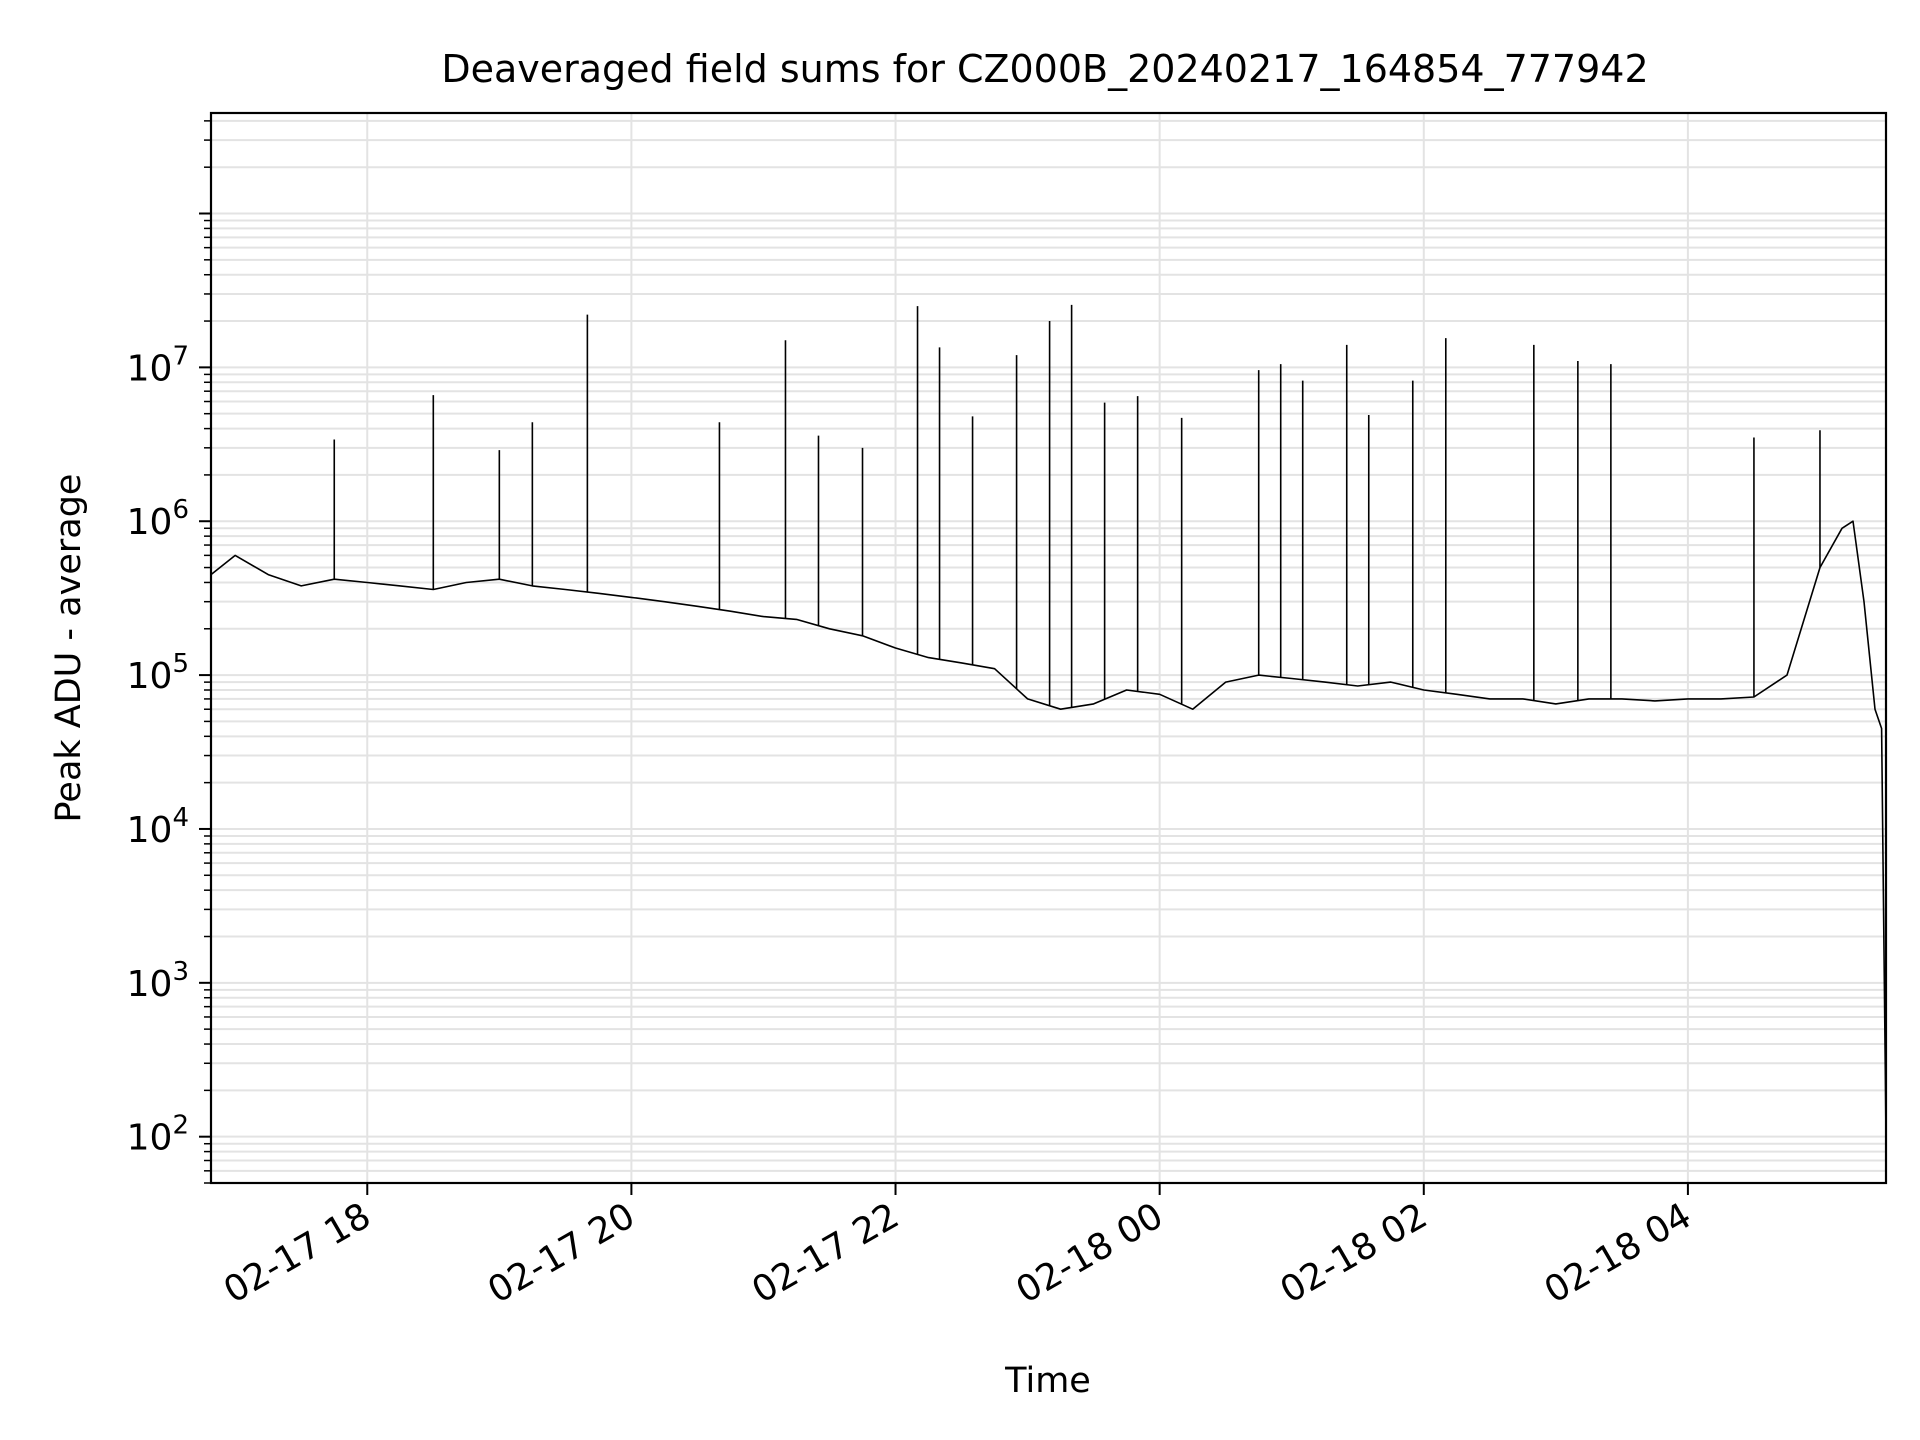 Image resolution: width=1920 pixels, height=1440 pixels. What do you see at coordinates (180, 664) in the screenshot?
I see `y-tick-exponent: 5` at bounding box center [180, 664].